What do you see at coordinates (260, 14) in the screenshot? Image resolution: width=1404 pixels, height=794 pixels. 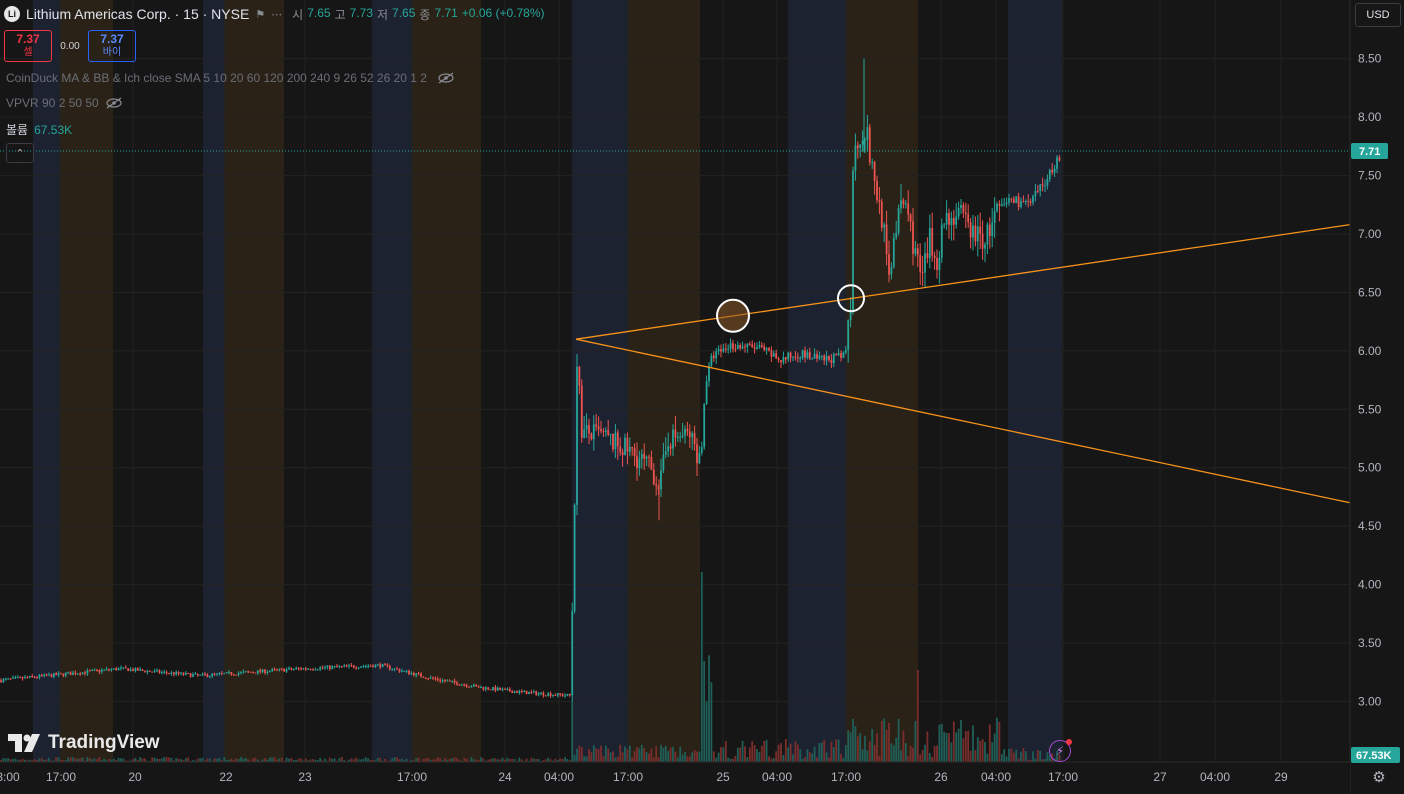 I see `flag-icon: ⚑` at bounding box center [260, 14].